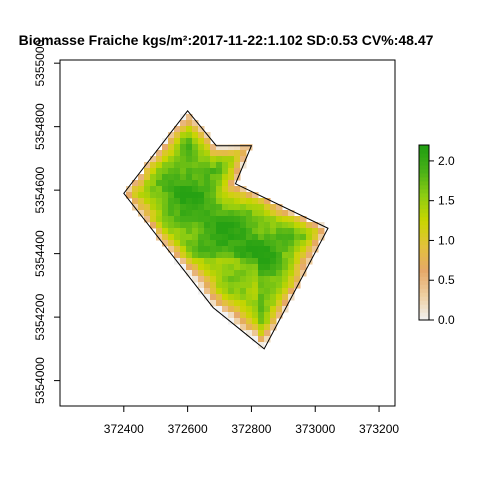 The image size is (480, 480). Describe the element at coordinates (124, 429) in the screenshot. I see `x-tick-label: 372400` at that location.